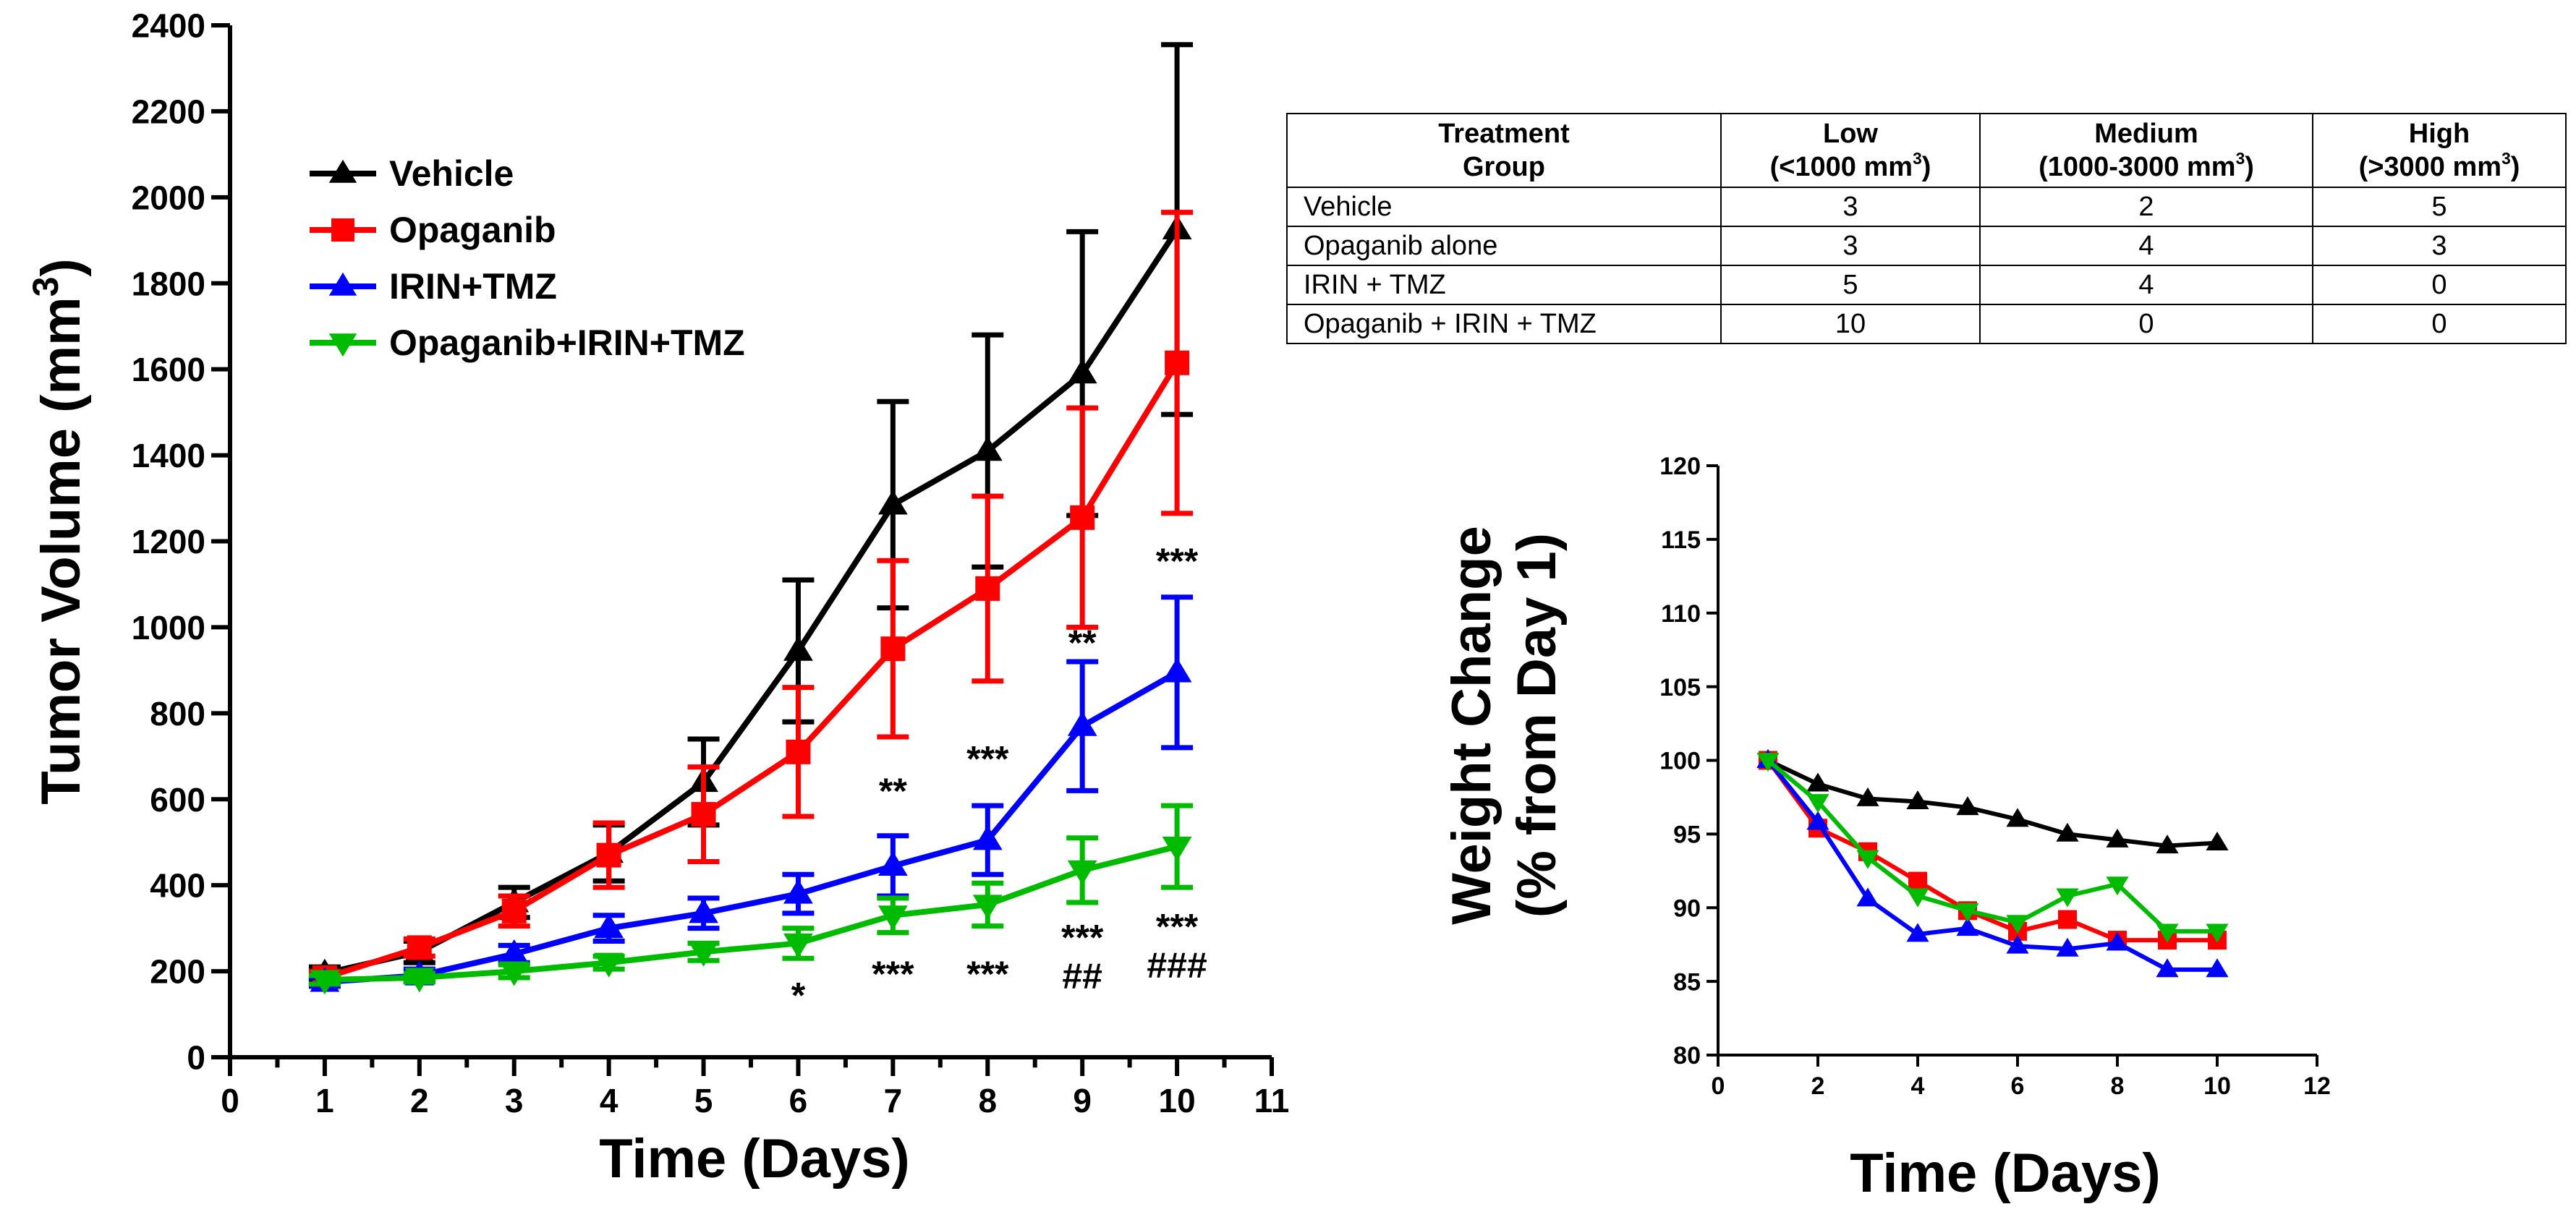  Describe the element at coordinates (1680, 687) in the screenshot. I see `y-tick-label: 105` at that location.